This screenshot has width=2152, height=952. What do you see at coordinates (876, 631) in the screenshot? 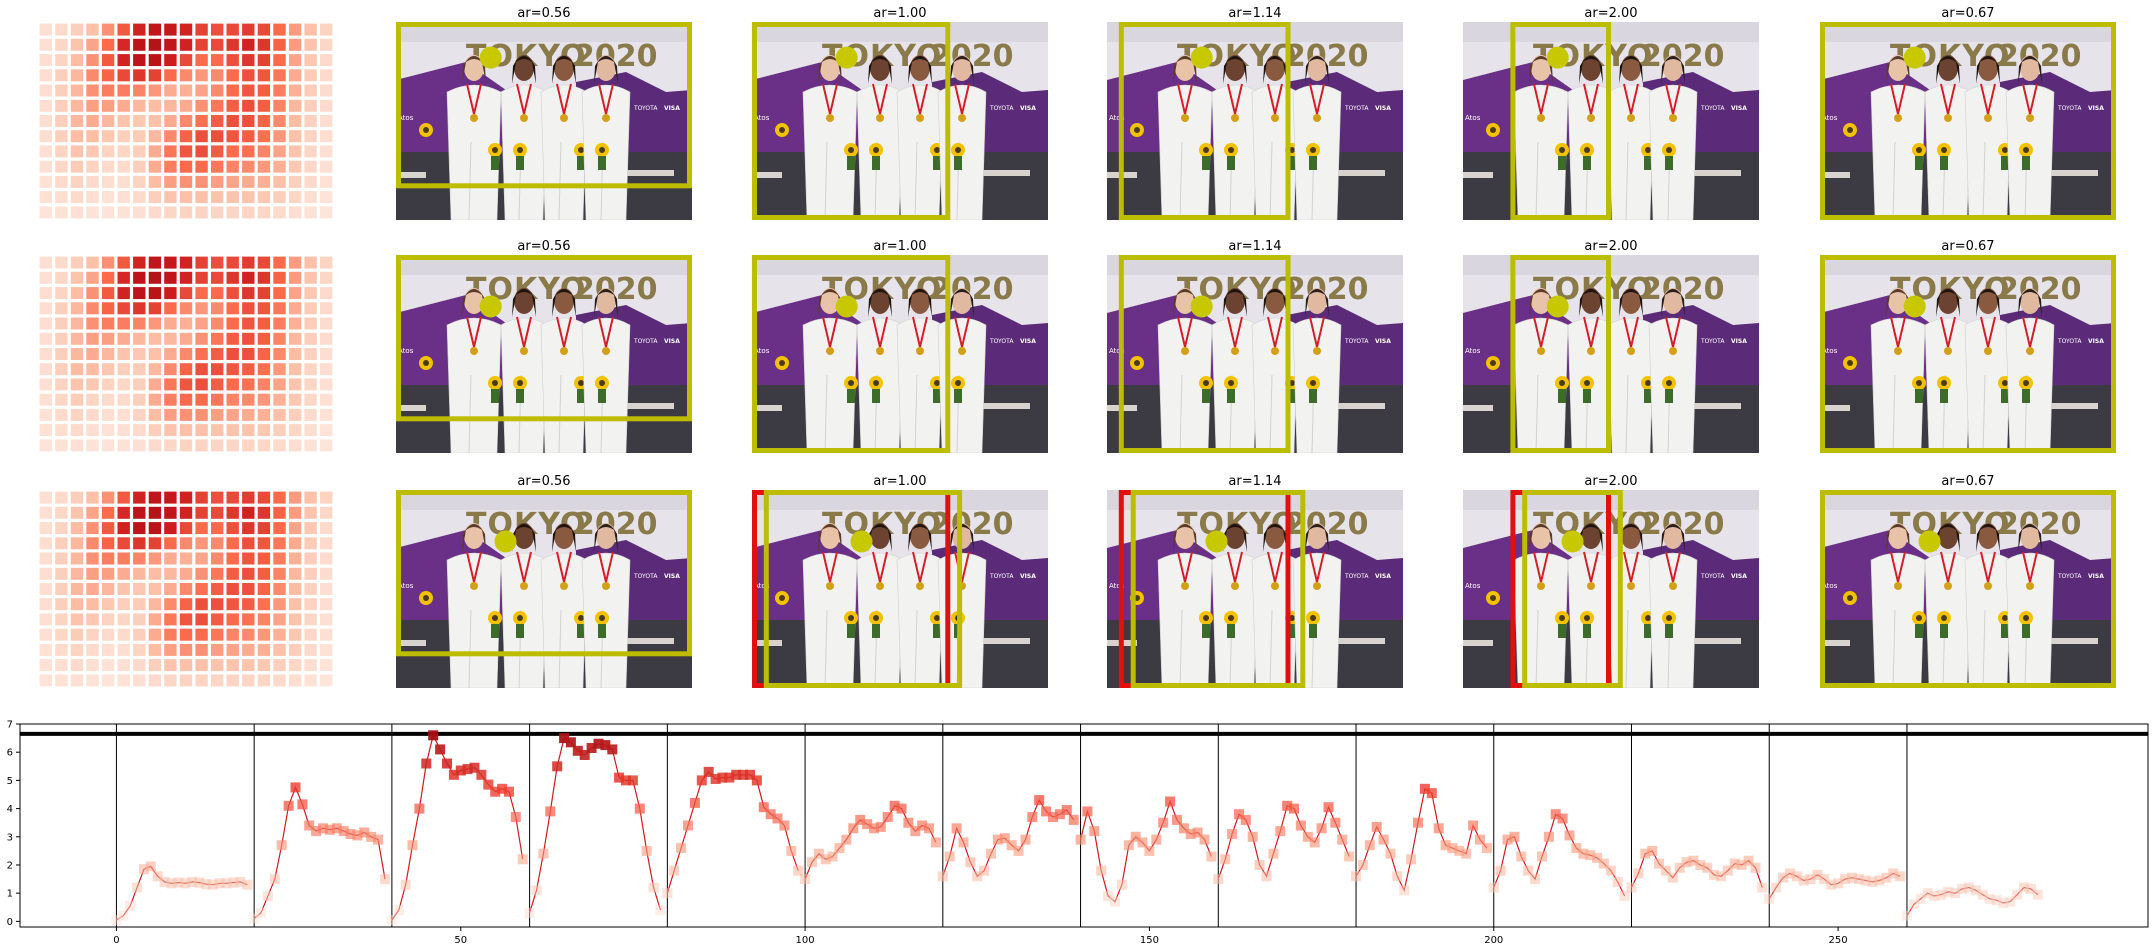
I see `athlete-flowers-stem` at bounding box center [876, 631].